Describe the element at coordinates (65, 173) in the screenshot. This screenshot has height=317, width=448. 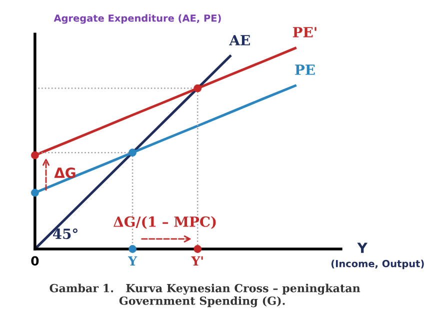
I see `annotation: ΔG` at that location.